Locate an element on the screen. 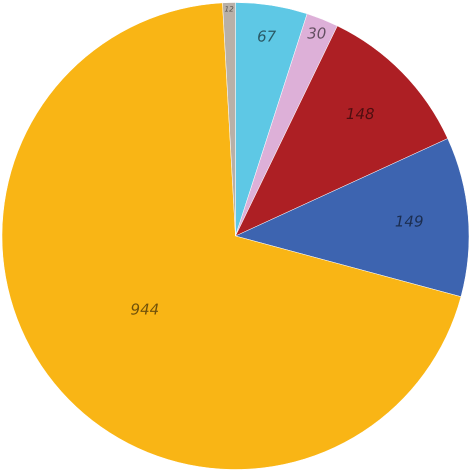 This screenshot has height=472, width=471. data-label: 67 is located at coordinates (267, 36).